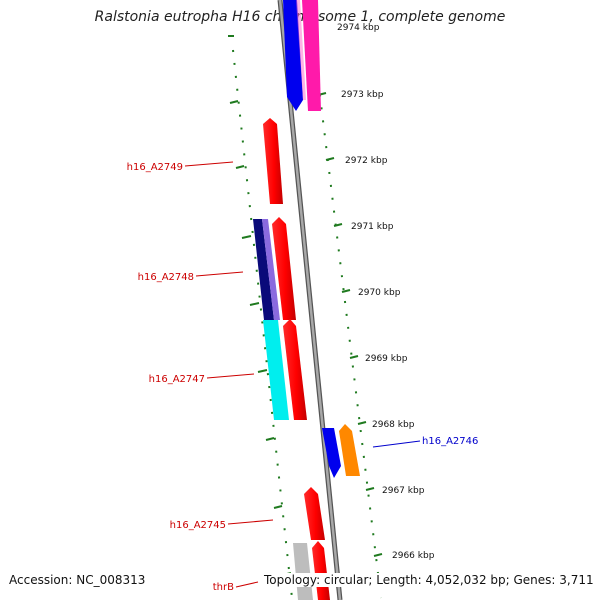  Describe the element at coordinates (177, 379) in the screenshot. I see `gene-label-h16-a2747: h16_A2747` at that location.